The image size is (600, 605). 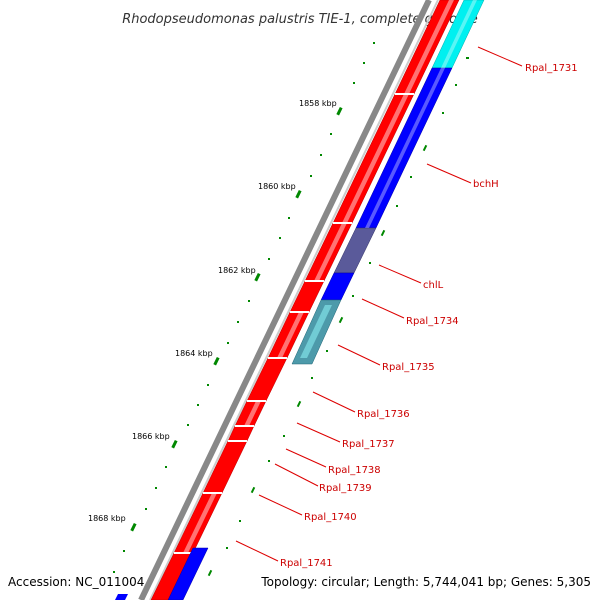 What do you see at coordinates (107, 518) in the screenshot?
I see `scale-label-1868: 1868 kbp` at bounding box center [107, 518].